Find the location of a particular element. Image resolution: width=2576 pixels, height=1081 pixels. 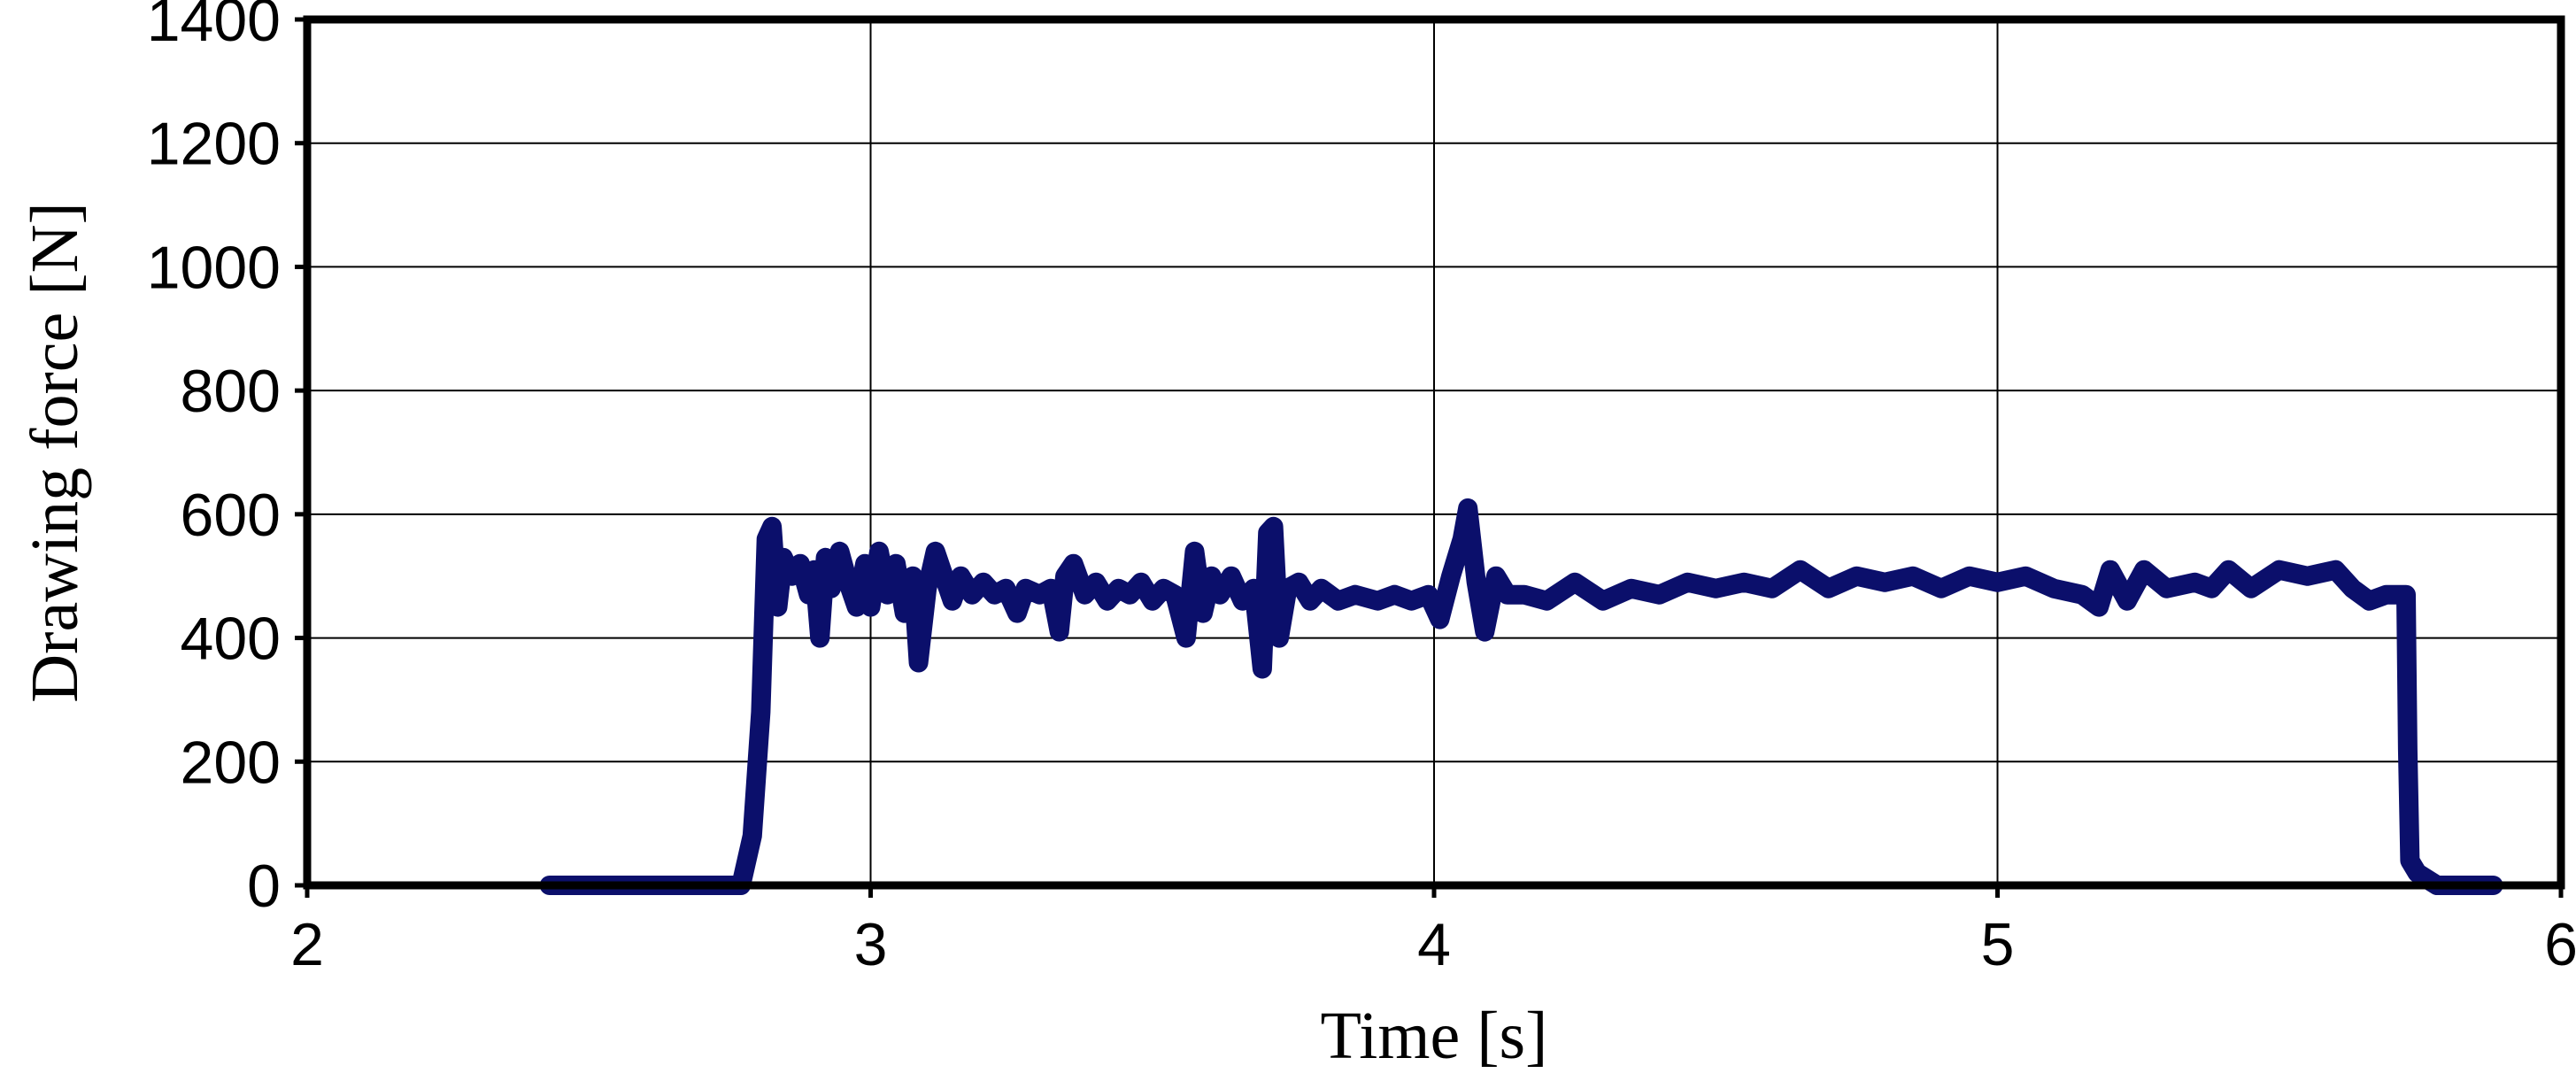

y-tick-label: 1000 is located at coordinates (214, 267).